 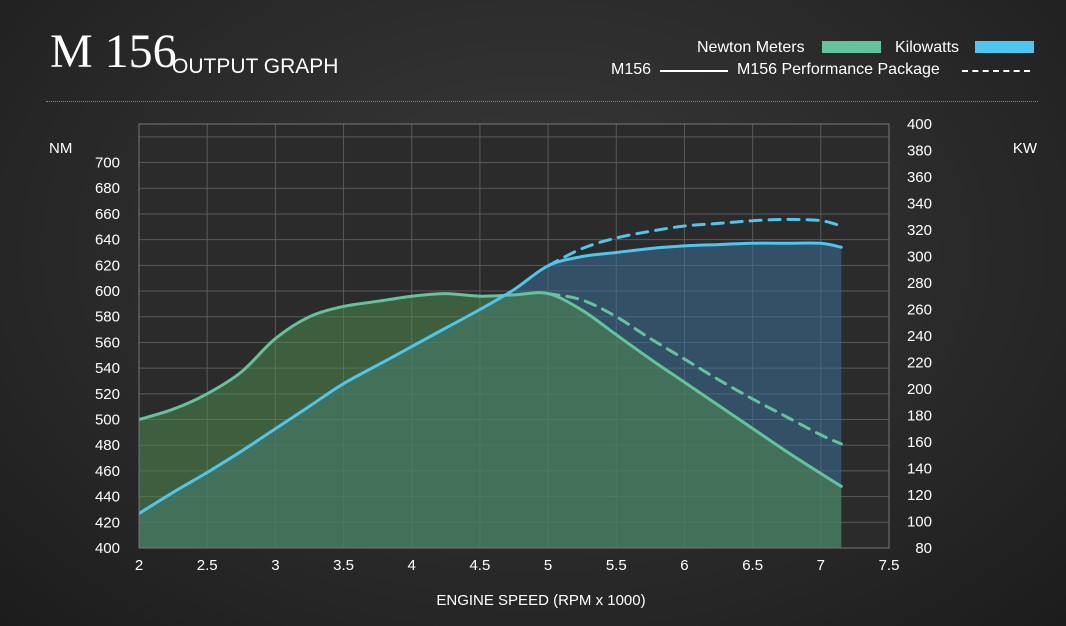 I want to click on y2-tick-label: 80, so click(x=923, y=548).